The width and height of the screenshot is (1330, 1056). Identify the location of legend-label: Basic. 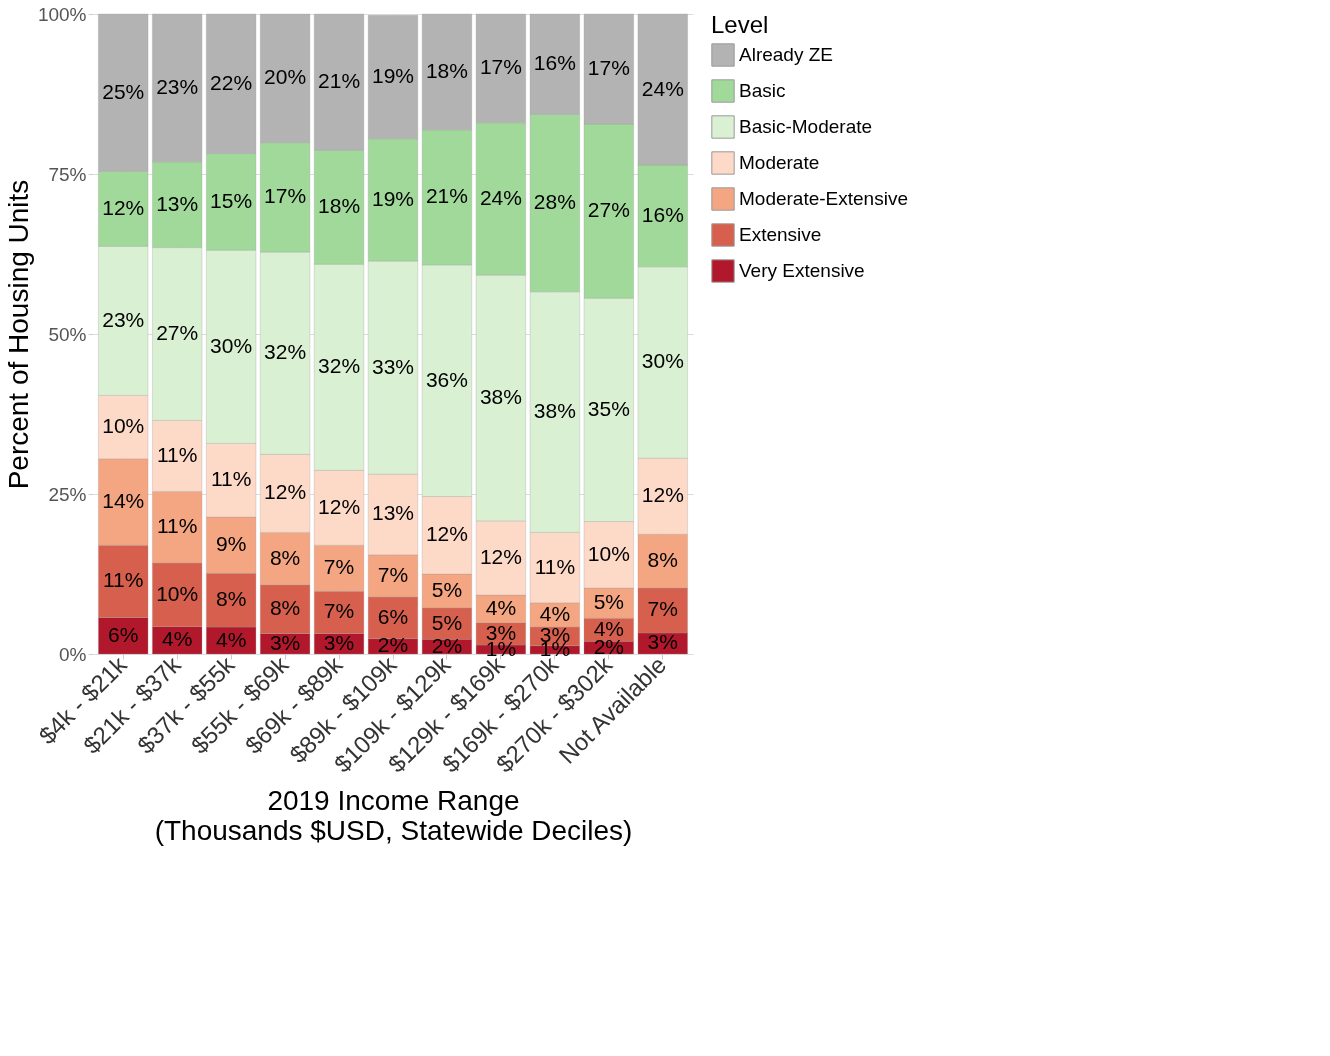
(762, 90).